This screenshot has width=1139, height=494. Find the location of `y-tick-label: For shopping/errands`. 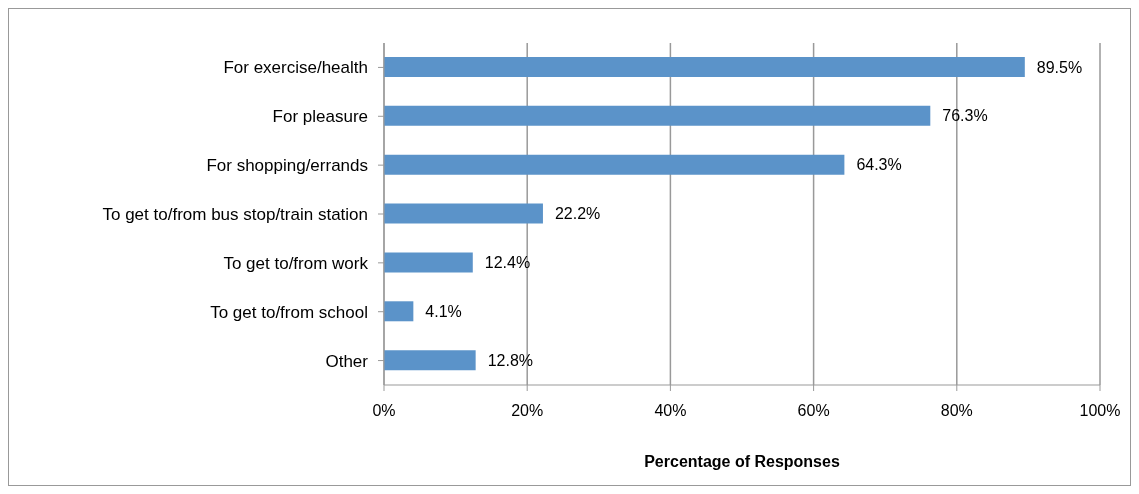

y-tick-label: For shopping/errands is located at coordinates (287, 166).